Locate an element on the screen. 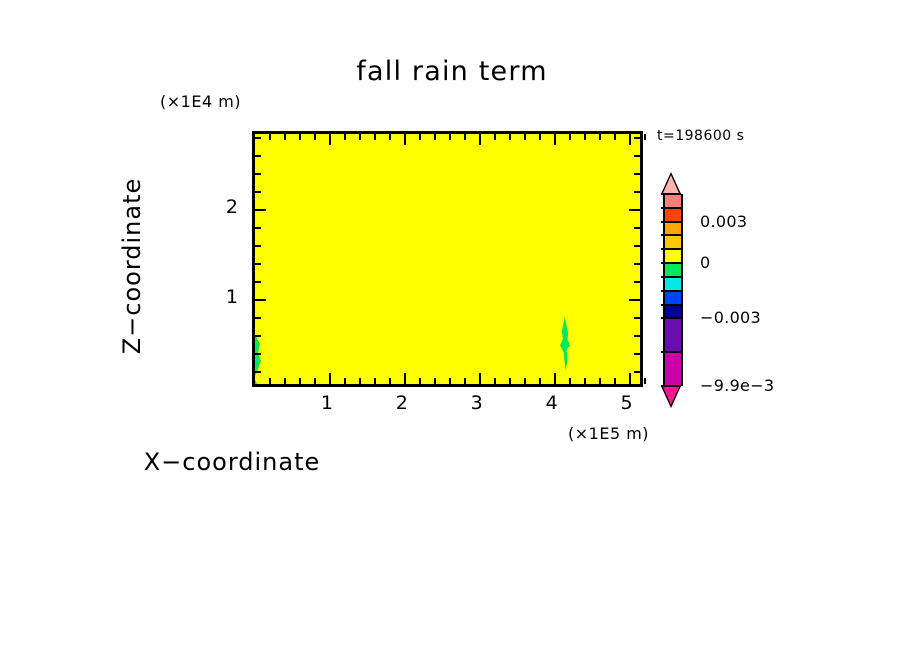 The width and height of the screenshot is (904, 654). x-axis-unit-label: (×1E5 m) is located at coordinates (609, 433).